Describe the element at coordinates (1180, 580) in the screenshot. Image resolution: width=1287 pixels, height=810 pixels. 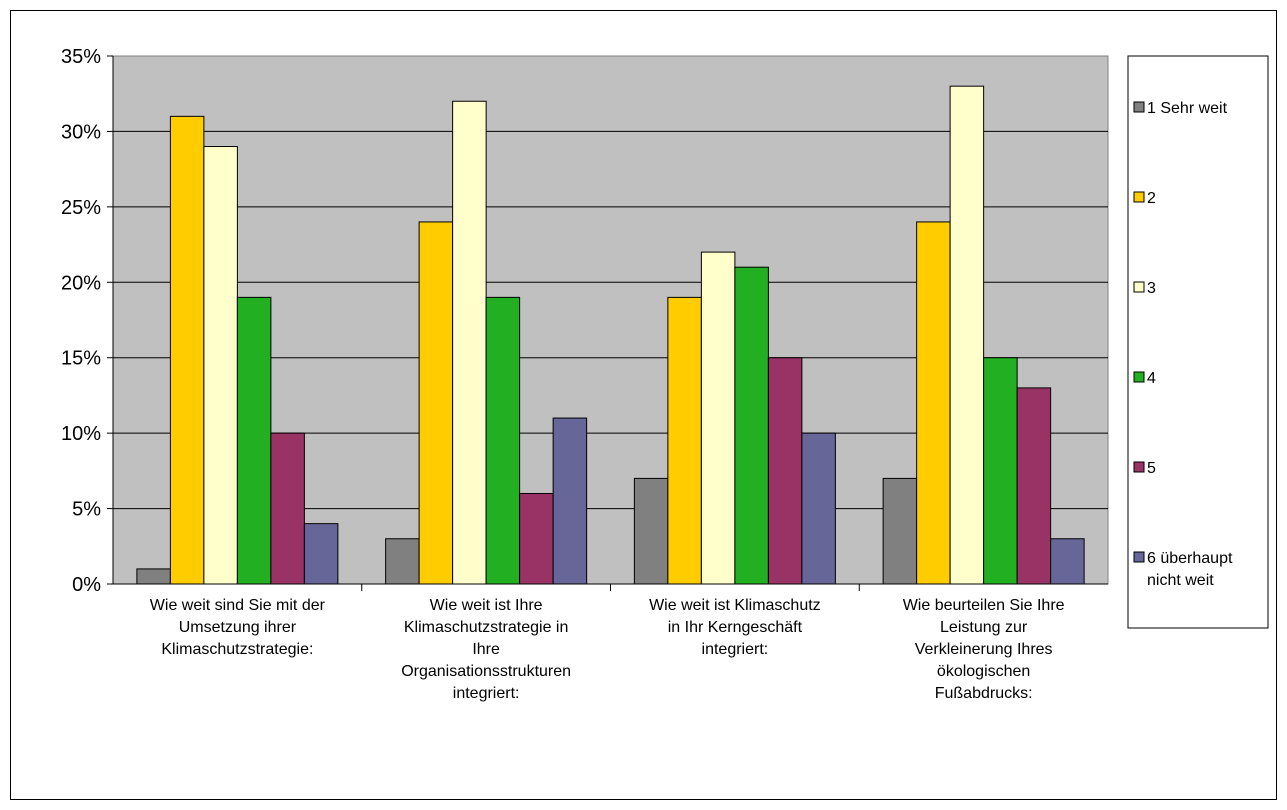
I see `legend-label: nicht weit` at that location.